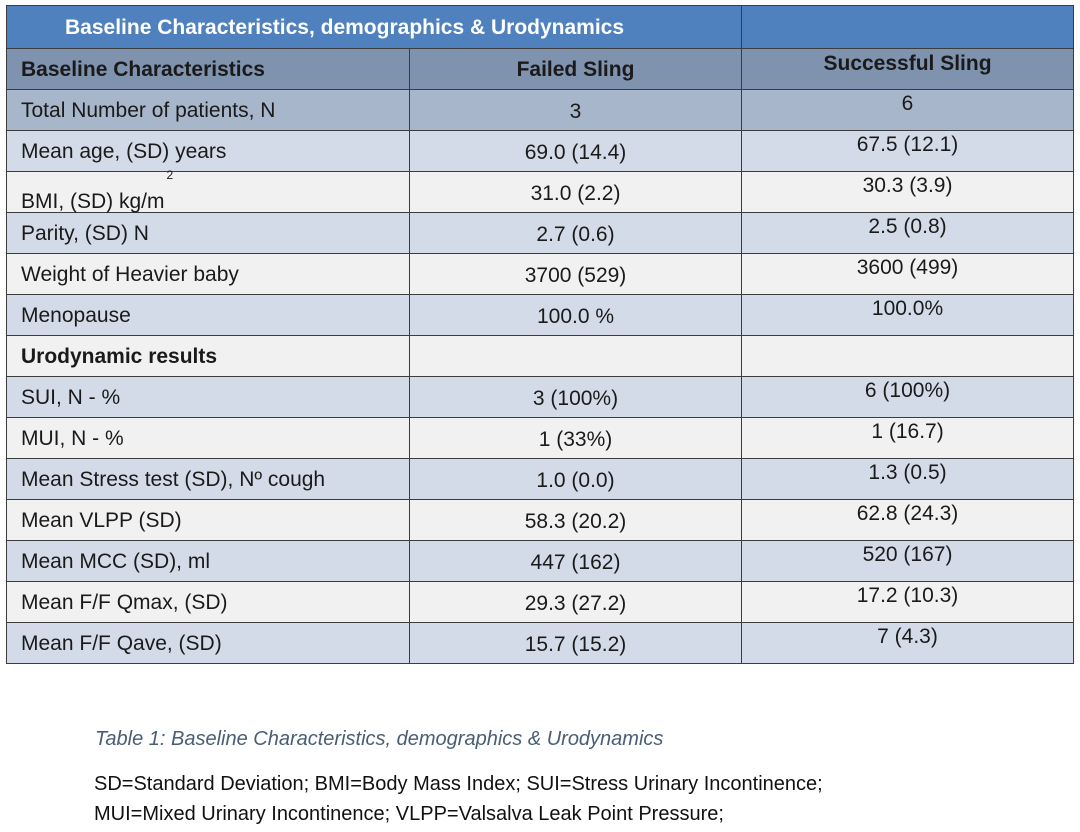 Image resolution: width=1080 pixels, height=832 pixels. I want to click on row-label: Total Number of patients, N, so click(208, 110).